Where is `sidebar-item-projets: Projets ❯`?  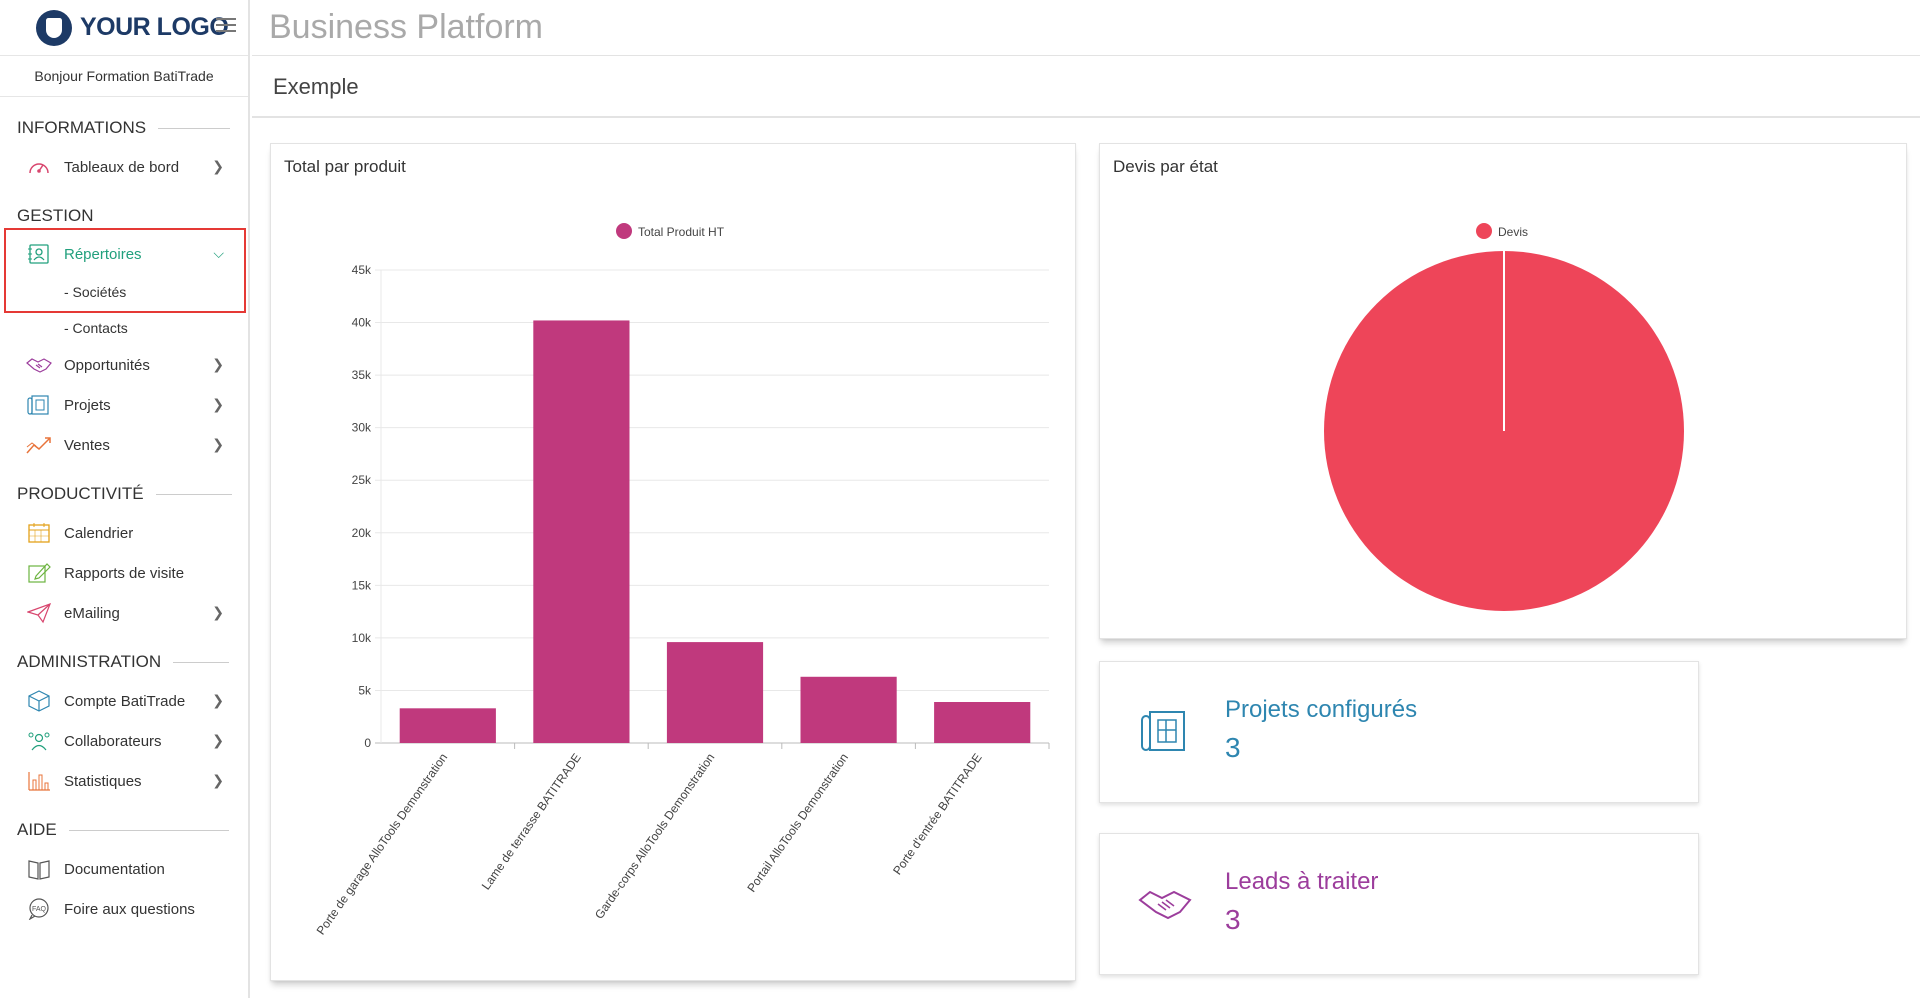
sidebar-item-projets: Projets ❯ is located at coordinates (131, 405).